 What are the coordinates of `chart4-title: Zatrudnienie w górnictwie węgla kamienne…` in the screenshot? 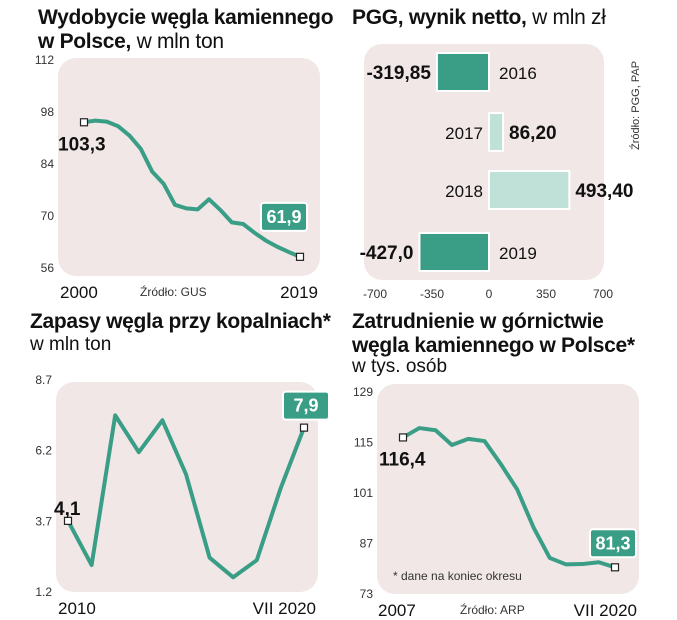 It's located at (493, 333).